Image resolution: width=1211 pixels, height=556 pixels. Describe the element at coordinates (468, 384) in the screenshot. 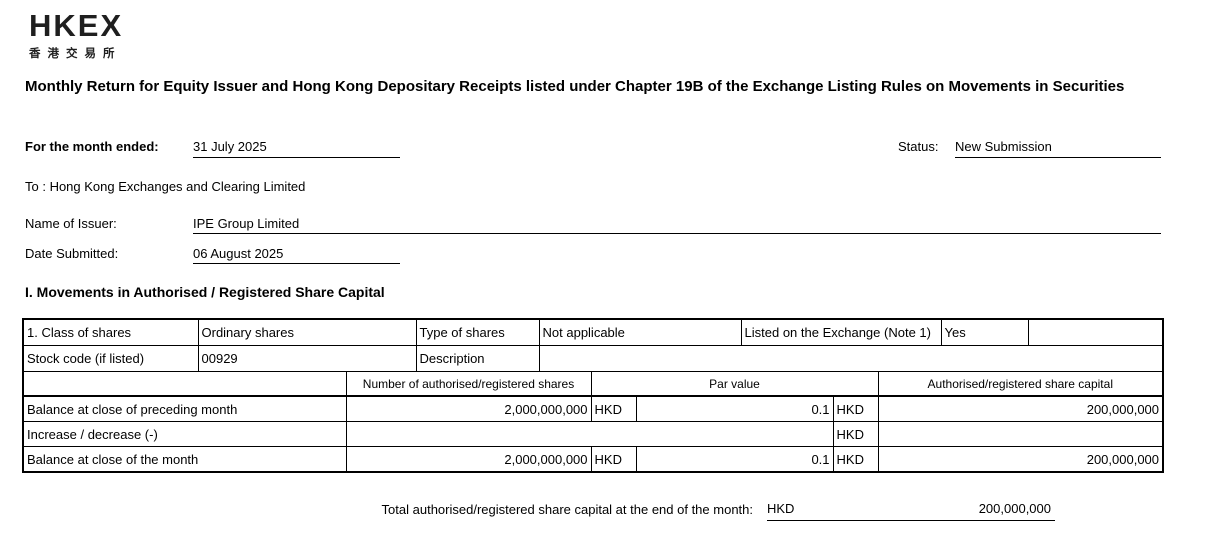

I see `shares-column-header: Number of authorised/registered shares` at that location.